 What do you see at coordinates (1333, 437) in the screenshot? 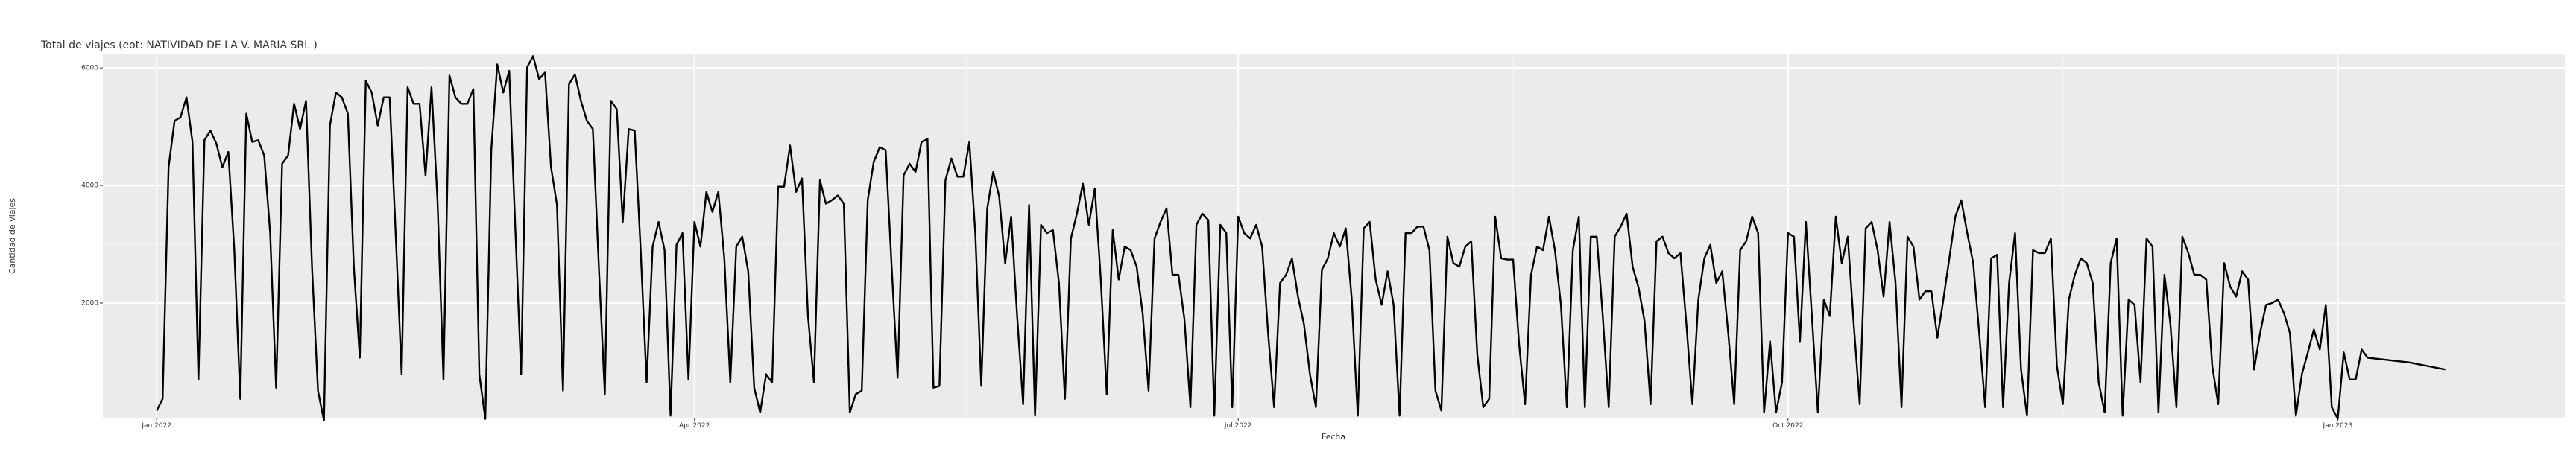
I see `x-axis-label: Fecha` at bounding box center [1333, 437].